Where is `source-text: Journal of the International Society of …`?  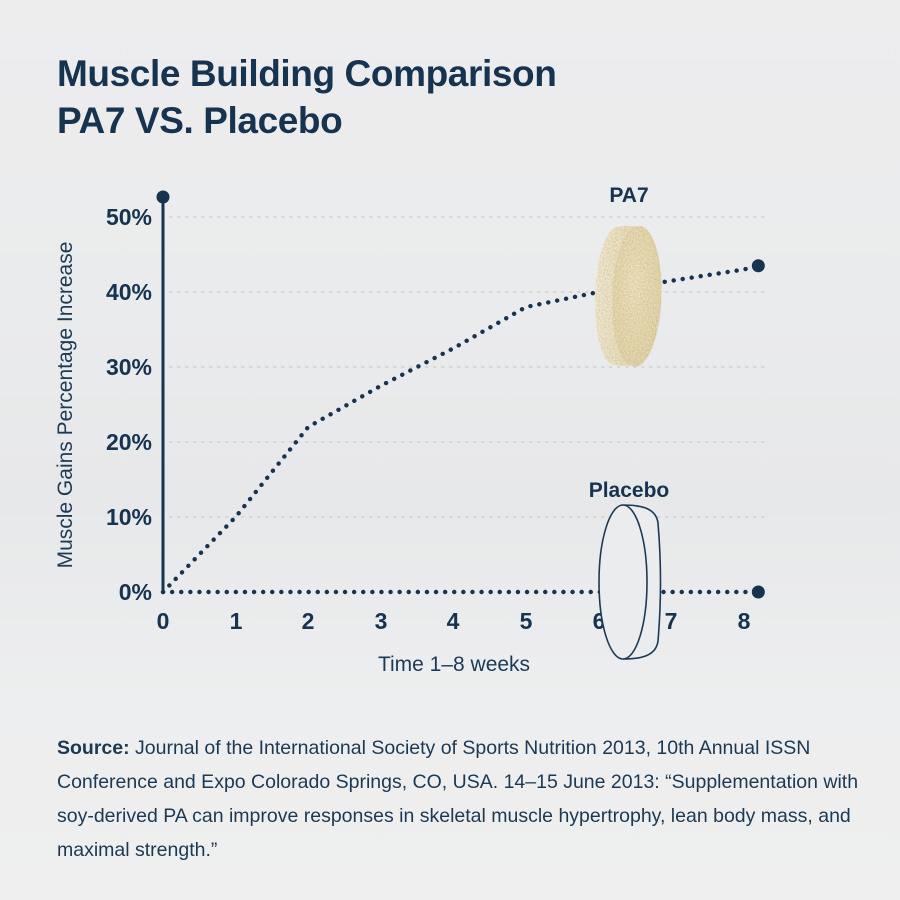 source-text: Journal of the International Society of … is located at coordinates (458, 798).